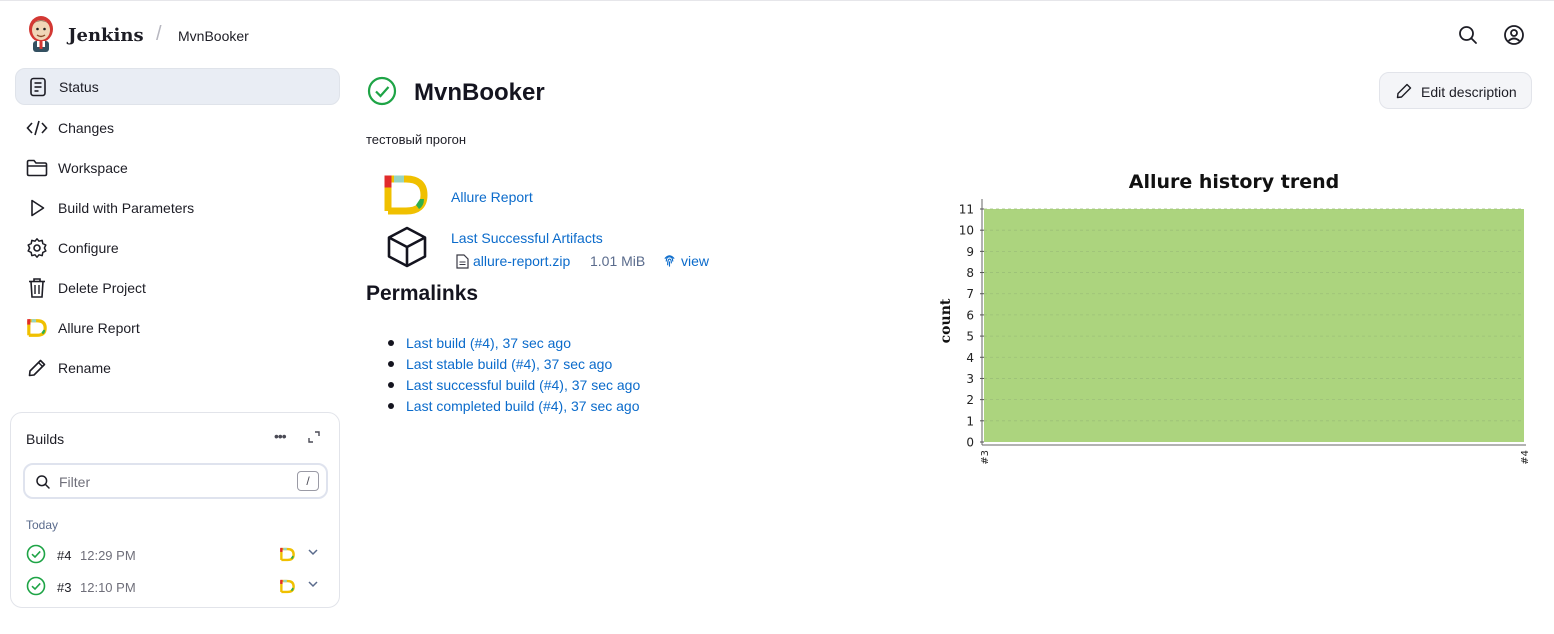 This screenshot has width=1554, height=634. What do you see at coordinates (527, 238) in the screenshot?
I see `last-successful-artifacts-link: Last Successful Artifacts` at bounding box center [527, 238].